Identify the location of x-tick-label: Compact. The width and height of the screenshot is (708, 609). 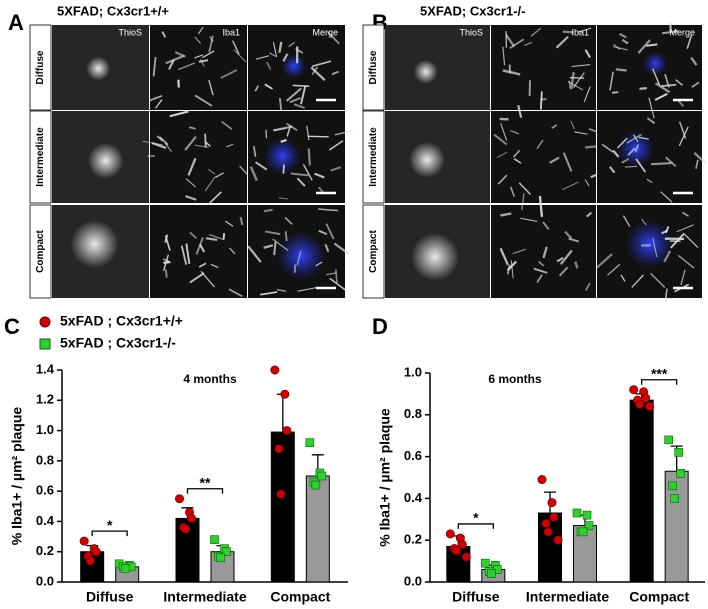
(659, 597).